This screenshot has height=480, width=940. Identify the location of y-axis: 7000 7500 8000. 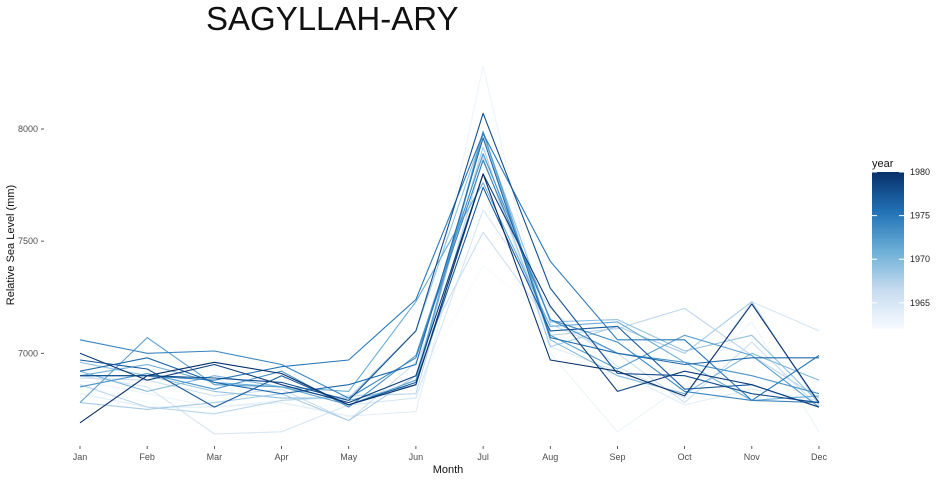
(31, 241).